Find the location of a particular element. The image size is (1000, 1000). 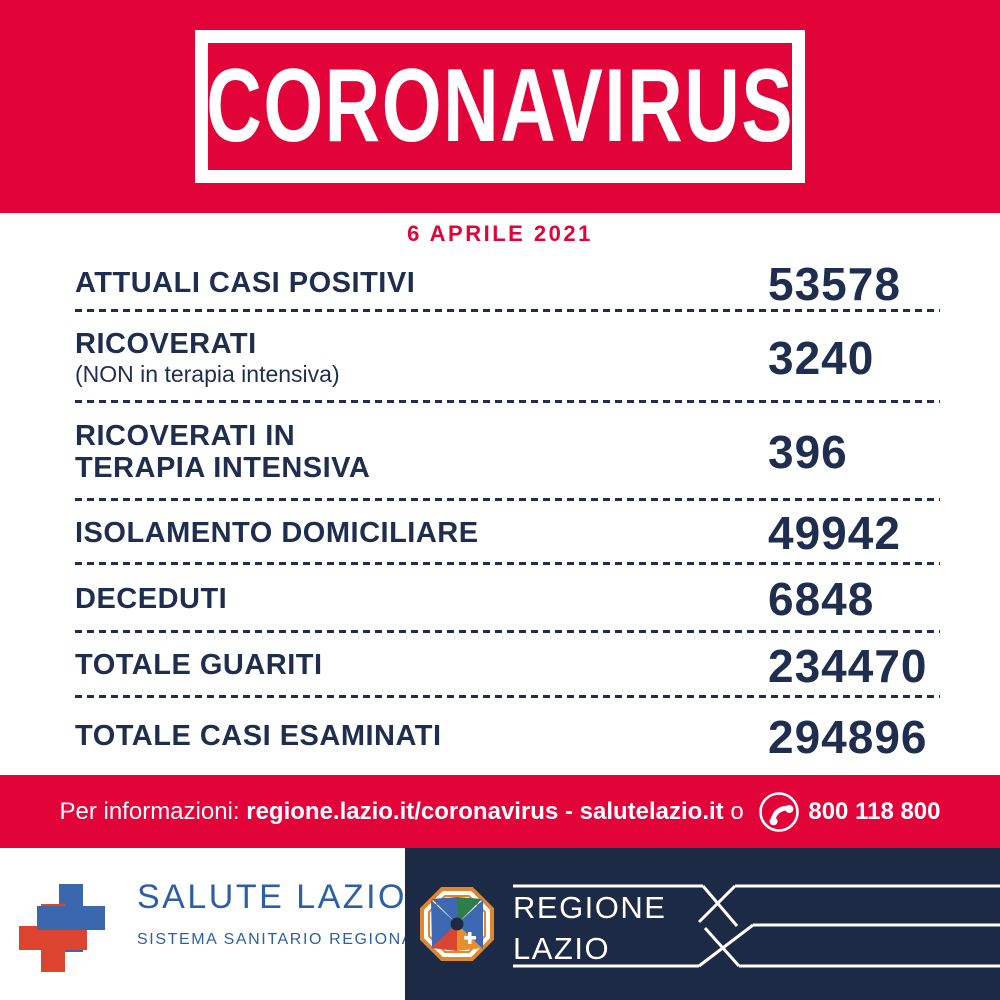

info-connector: o is located at coordinates (737, 811).